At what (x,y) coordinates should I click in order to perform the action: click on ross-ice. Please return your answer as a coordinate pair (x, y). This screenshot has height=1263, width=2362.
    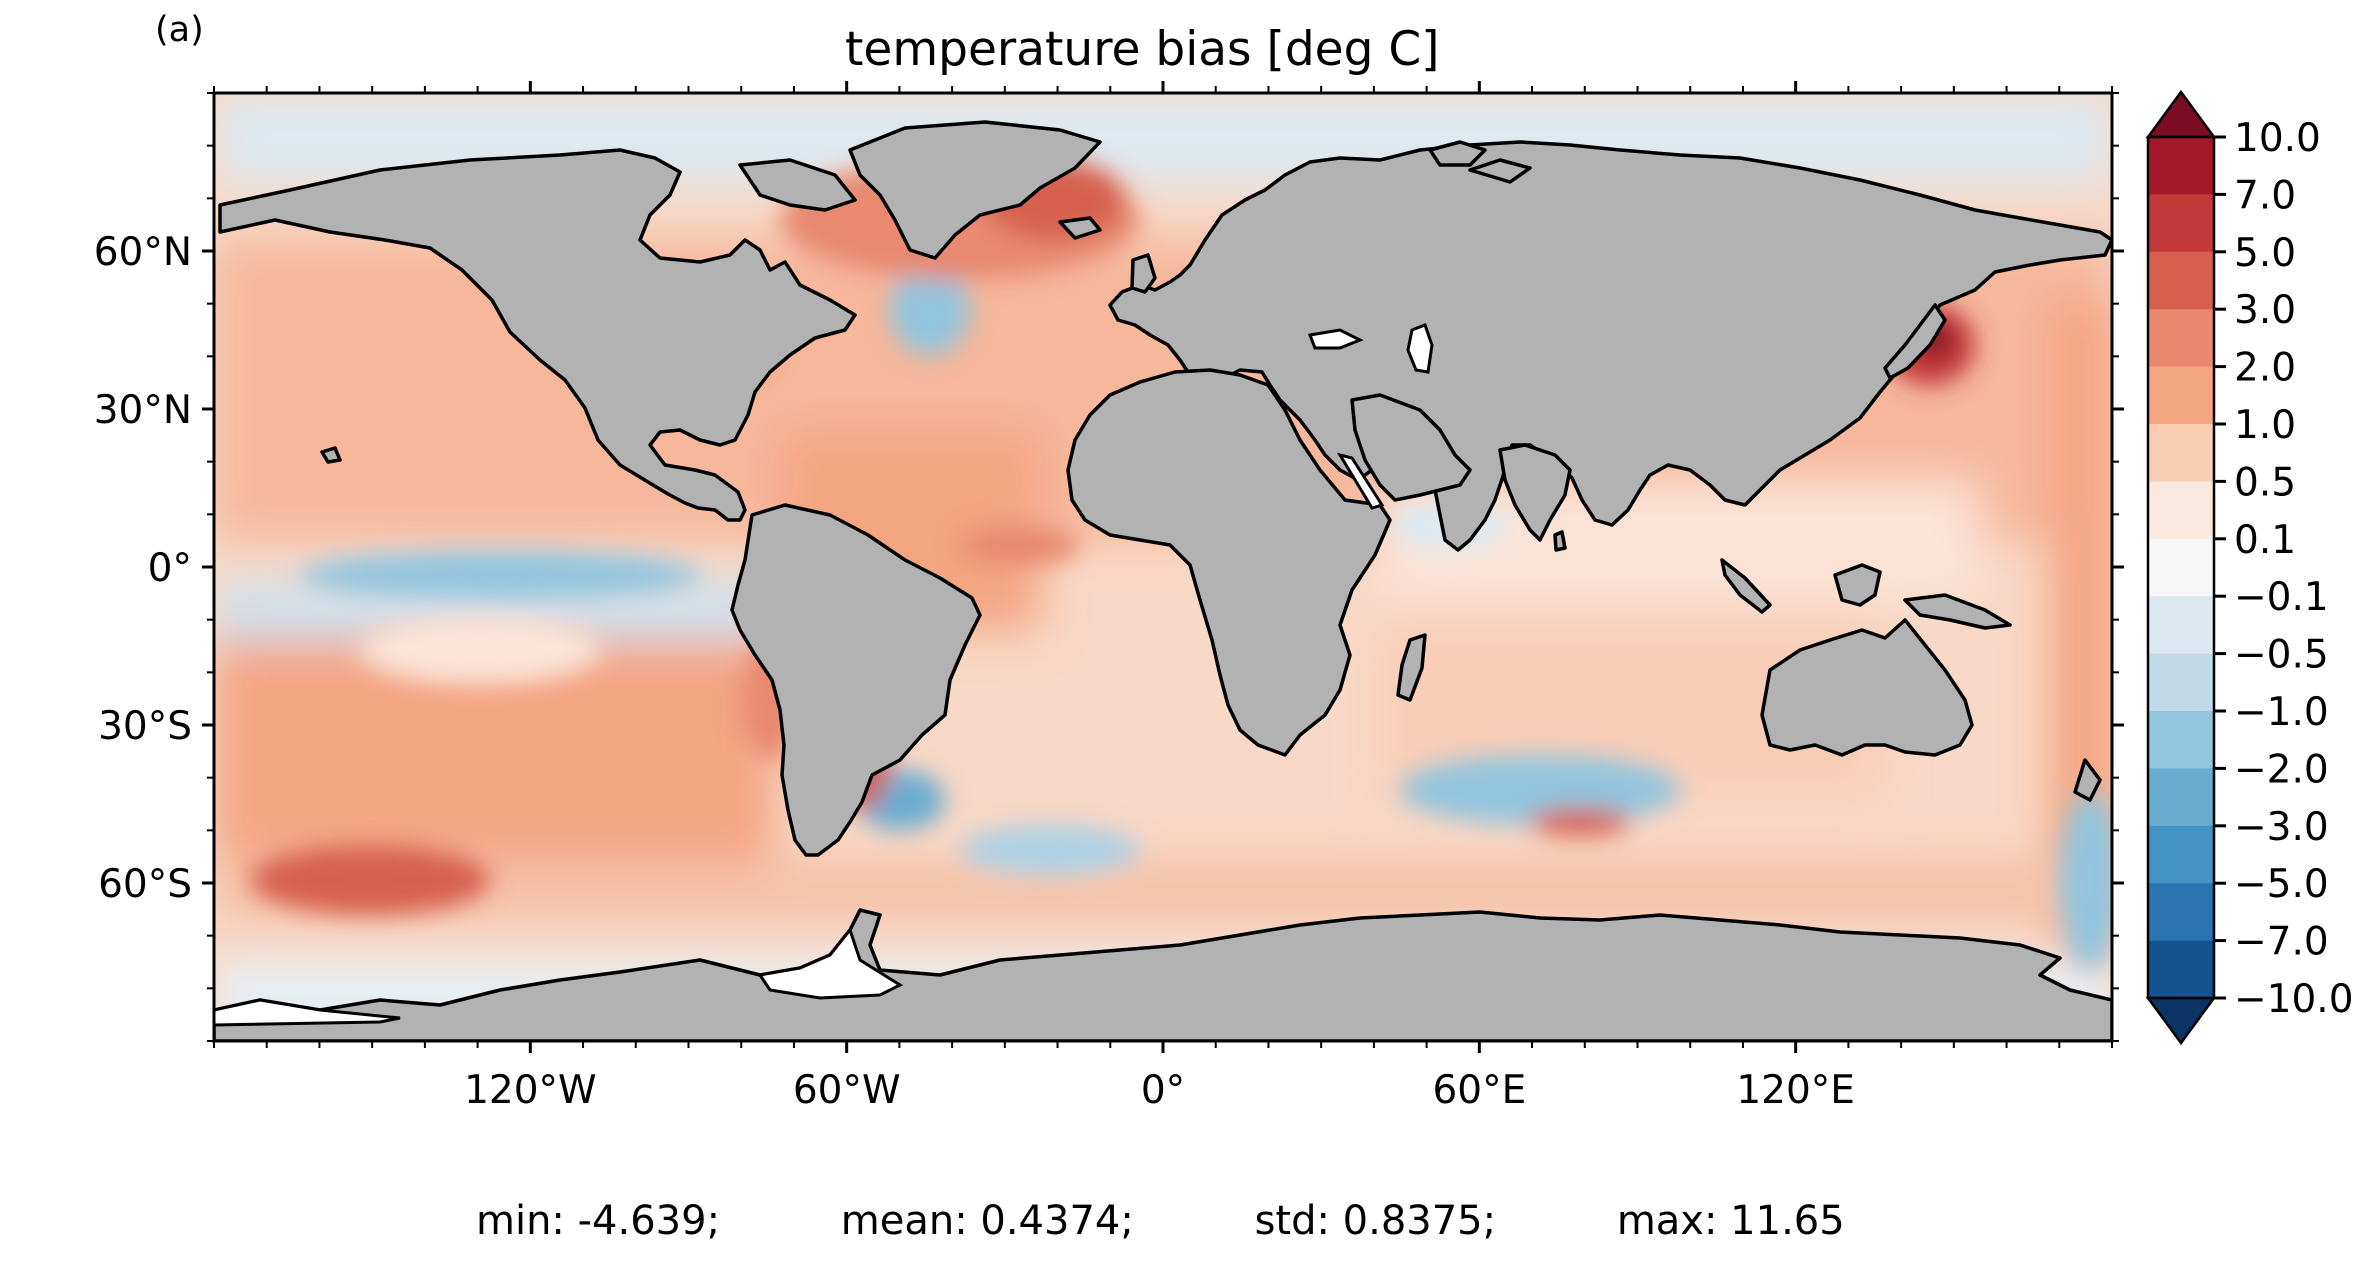
    Looking at the image, I should click on (307, 1012).